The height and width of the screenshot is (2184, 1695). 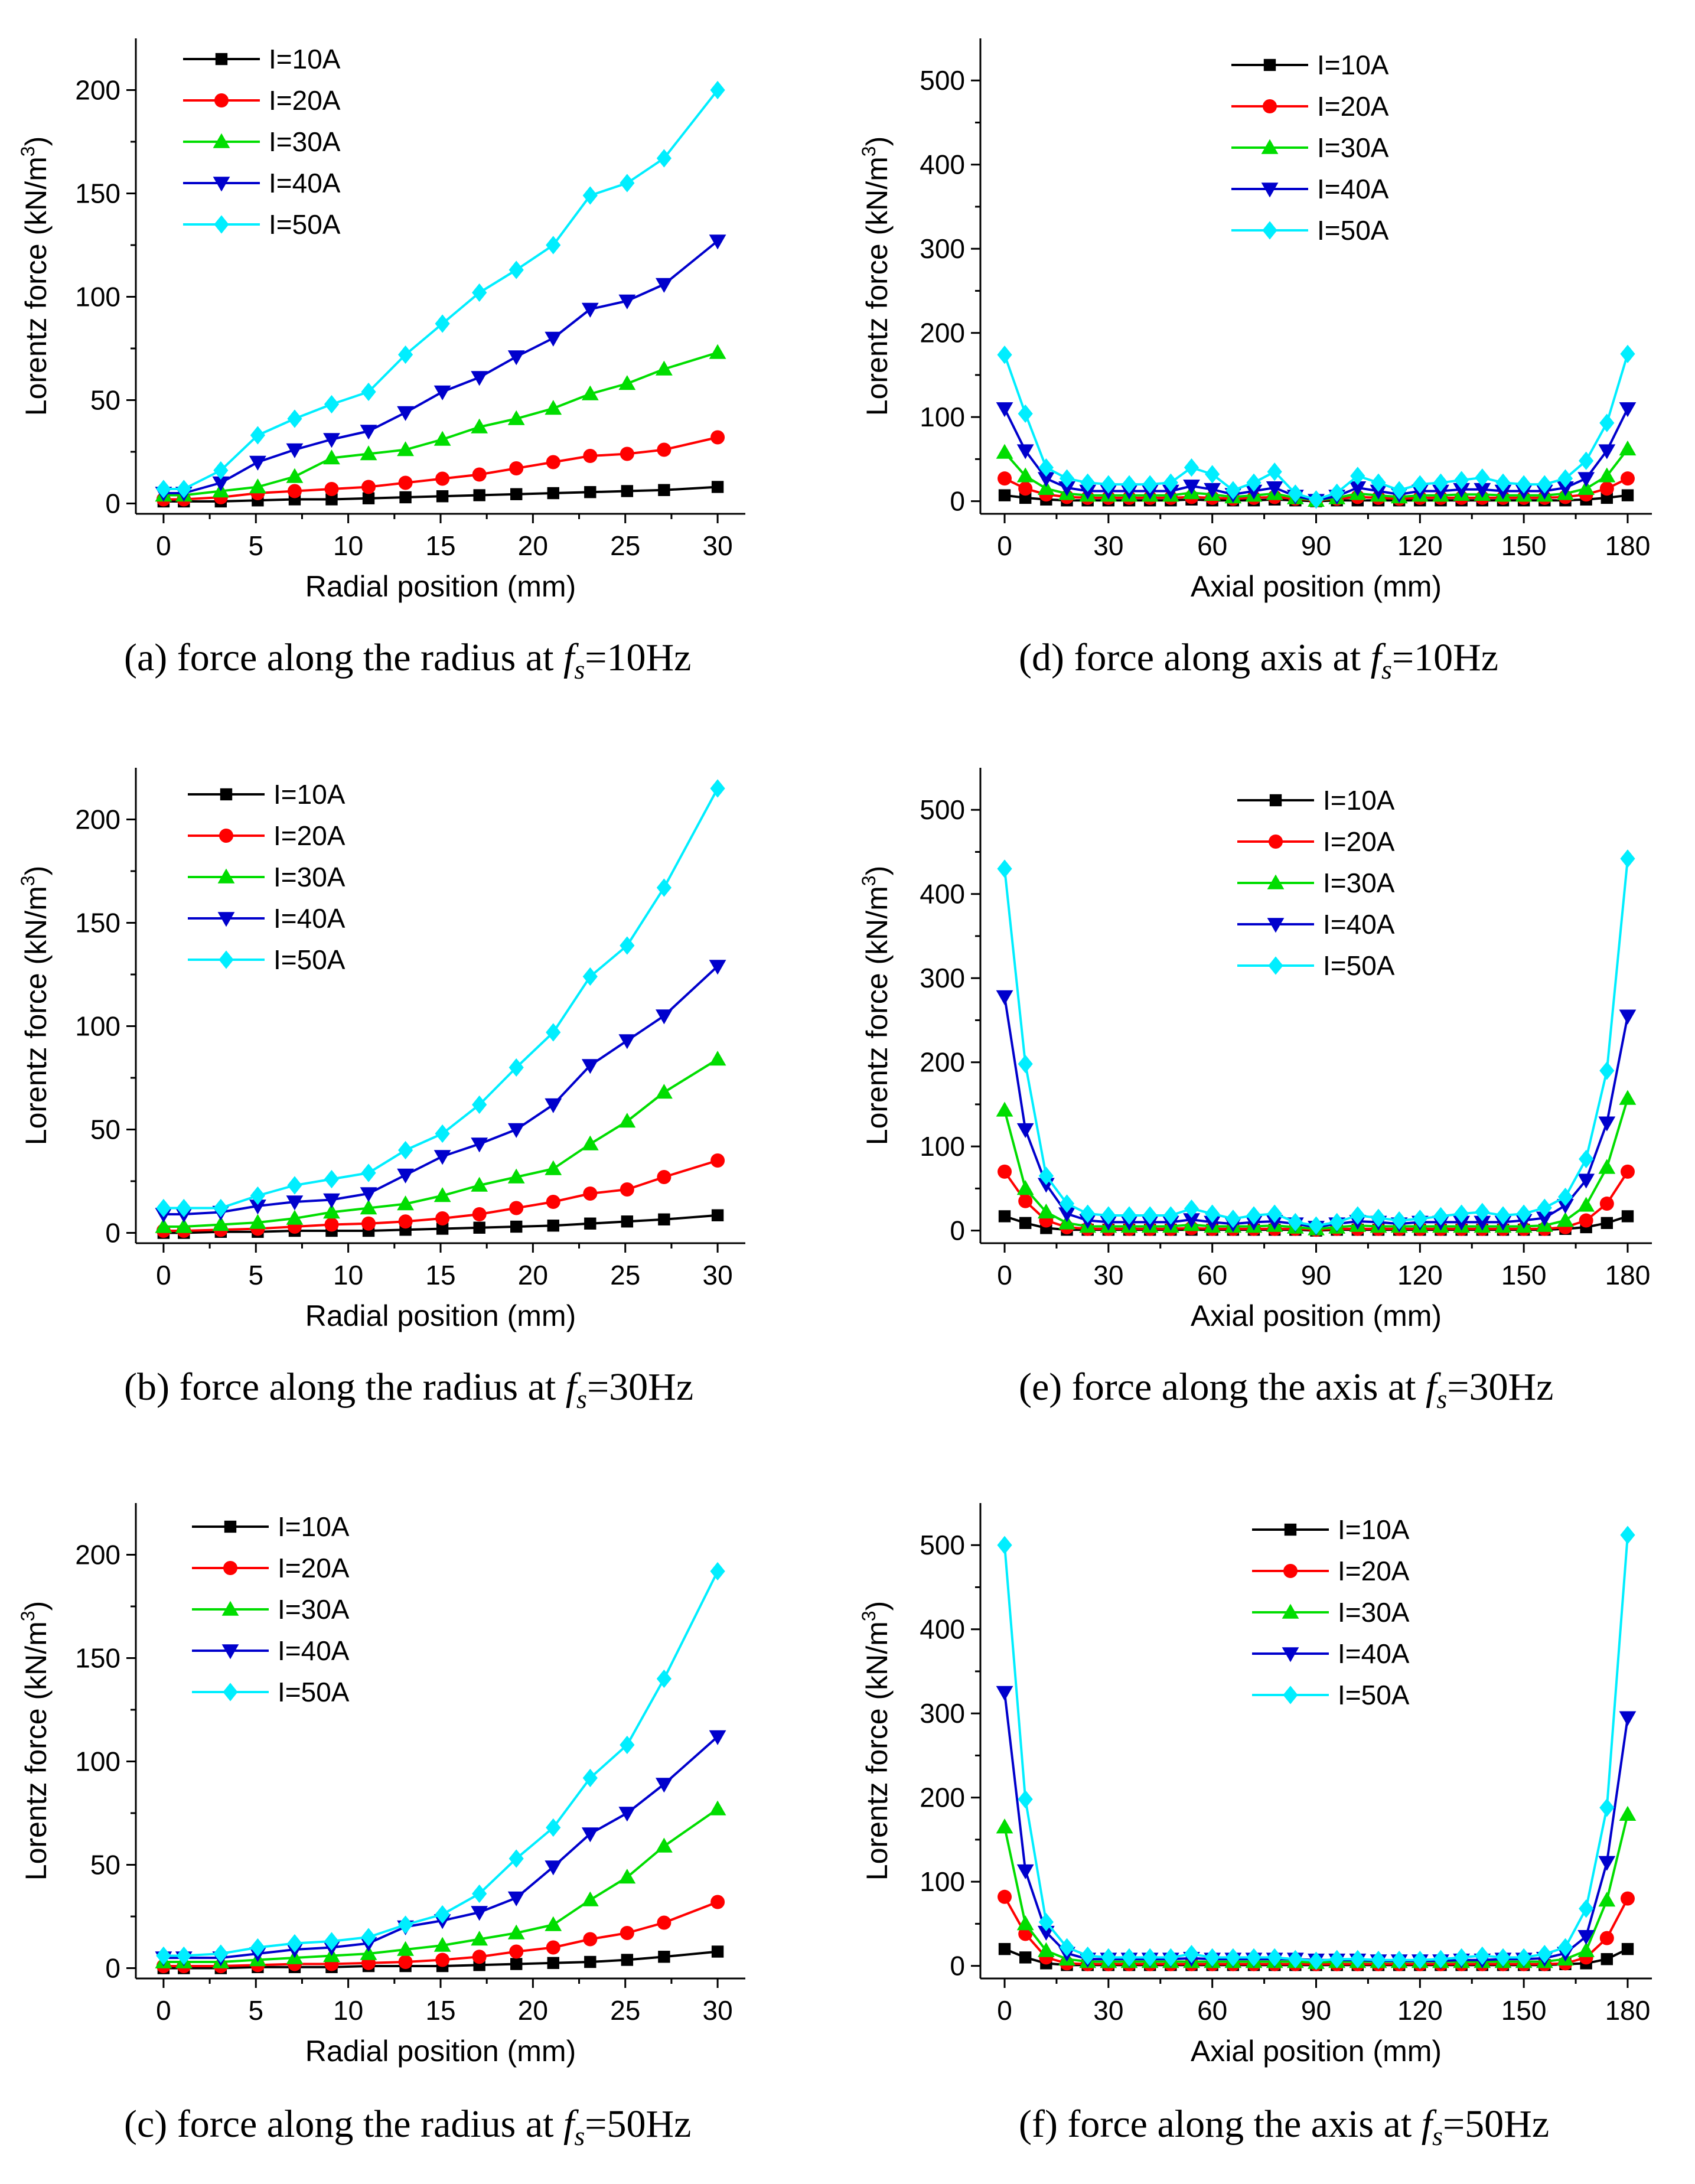 What do you see at coordinates (942, 80) in the screenshot?
I see `y-tick-label: 500` at bounding box center [942, 80].